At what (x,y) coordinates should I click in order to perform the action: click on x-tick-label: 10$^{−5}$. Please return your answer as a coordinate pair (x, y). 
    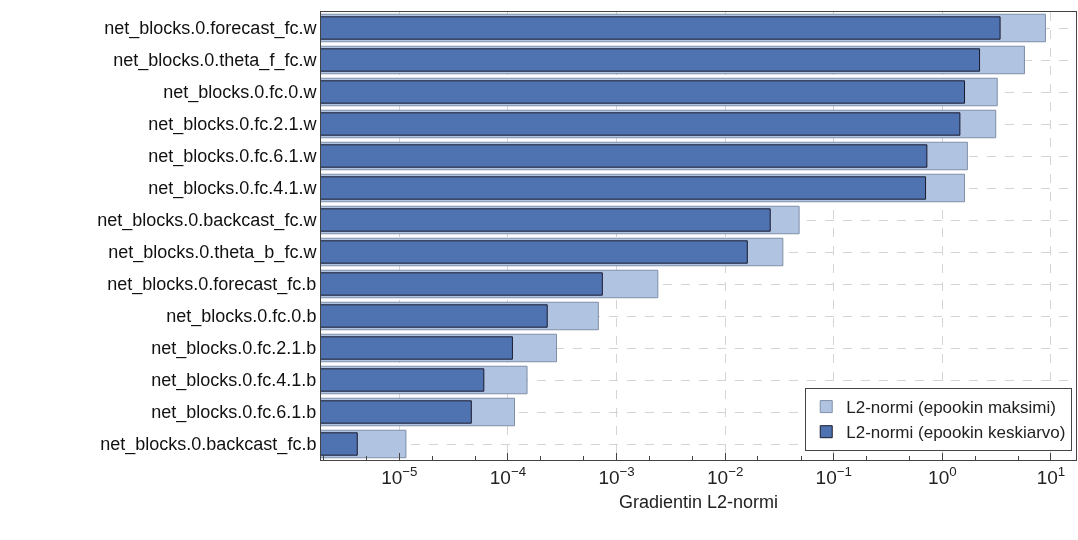
    Looking at the image, I should click on (399, 475).